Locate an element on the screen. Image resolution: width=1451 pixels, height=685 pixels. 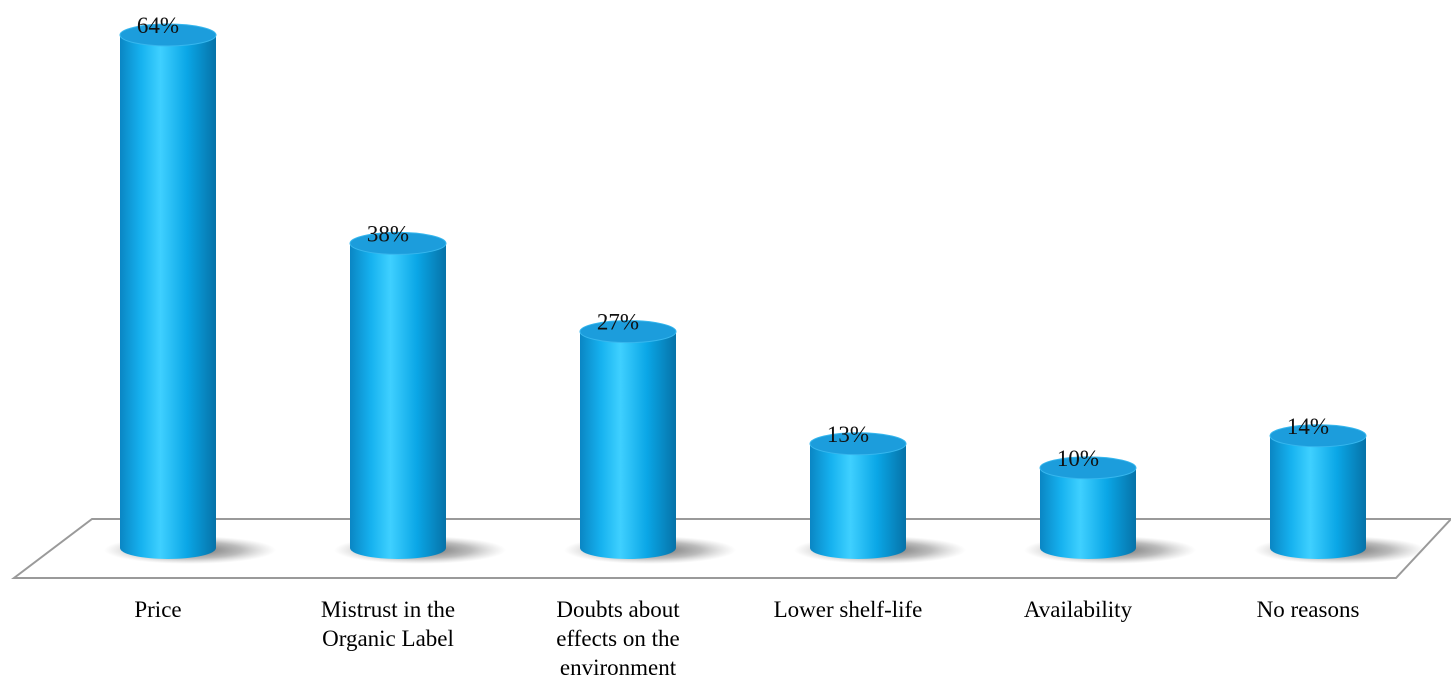
x-tick-label: Lower shelf-life is located at coordinates (848, 609).